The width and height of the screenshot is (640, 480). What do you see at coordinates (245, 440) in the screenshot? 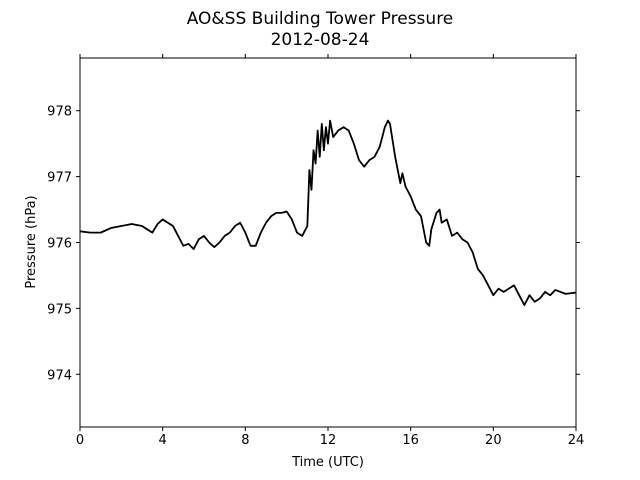
I see `x-tick-label: 8` at bounding box center [245, 440].